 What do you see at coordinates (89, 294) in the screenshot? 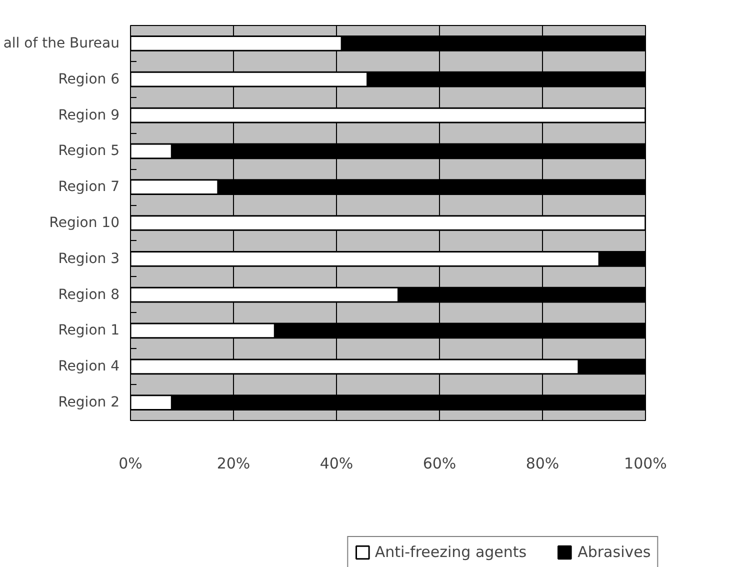
I see `y-tick-label: Region 8` at bounding box center [89, 294].